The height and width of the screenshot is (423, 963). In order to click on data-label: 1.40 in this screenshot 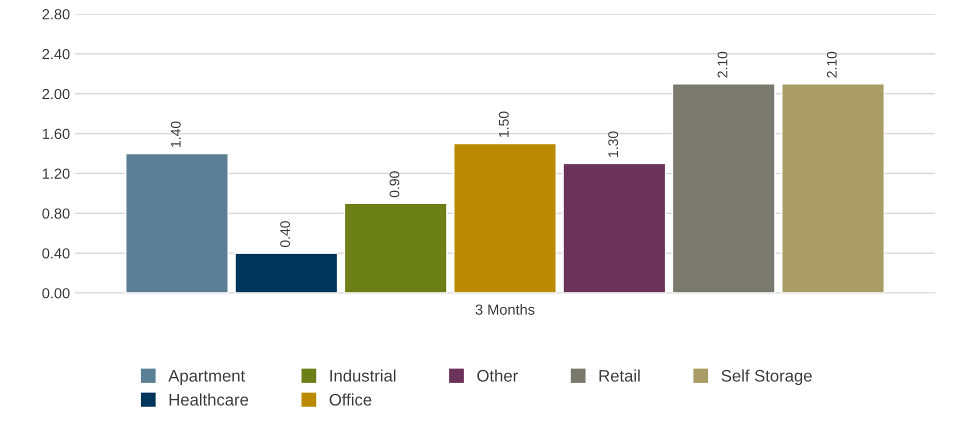, I will do `click(175, 134)`.